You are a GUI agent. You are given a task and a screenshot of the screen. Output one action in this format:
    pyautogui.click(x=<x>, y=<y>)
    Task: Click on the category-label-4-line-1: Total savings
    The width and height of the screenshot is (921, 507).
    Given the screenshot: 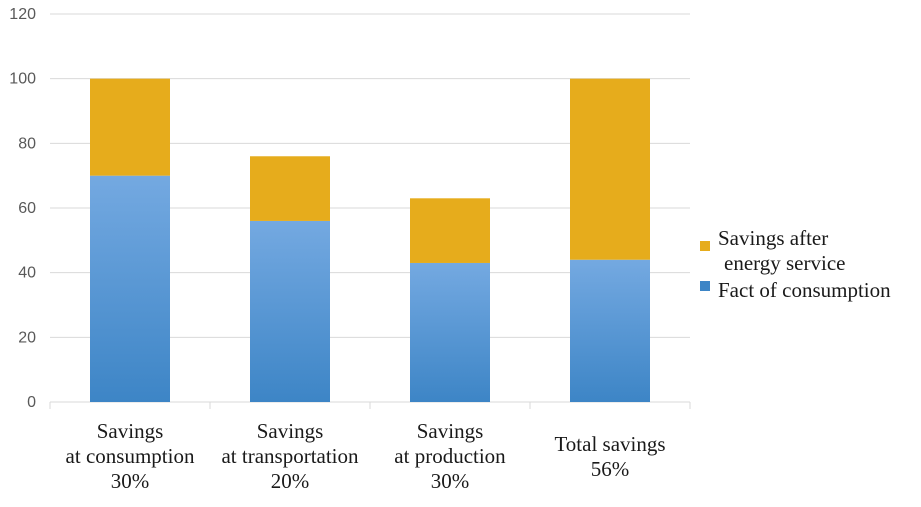 What is the action you would take?
    pyautogui.click(x=609, y=444)
    